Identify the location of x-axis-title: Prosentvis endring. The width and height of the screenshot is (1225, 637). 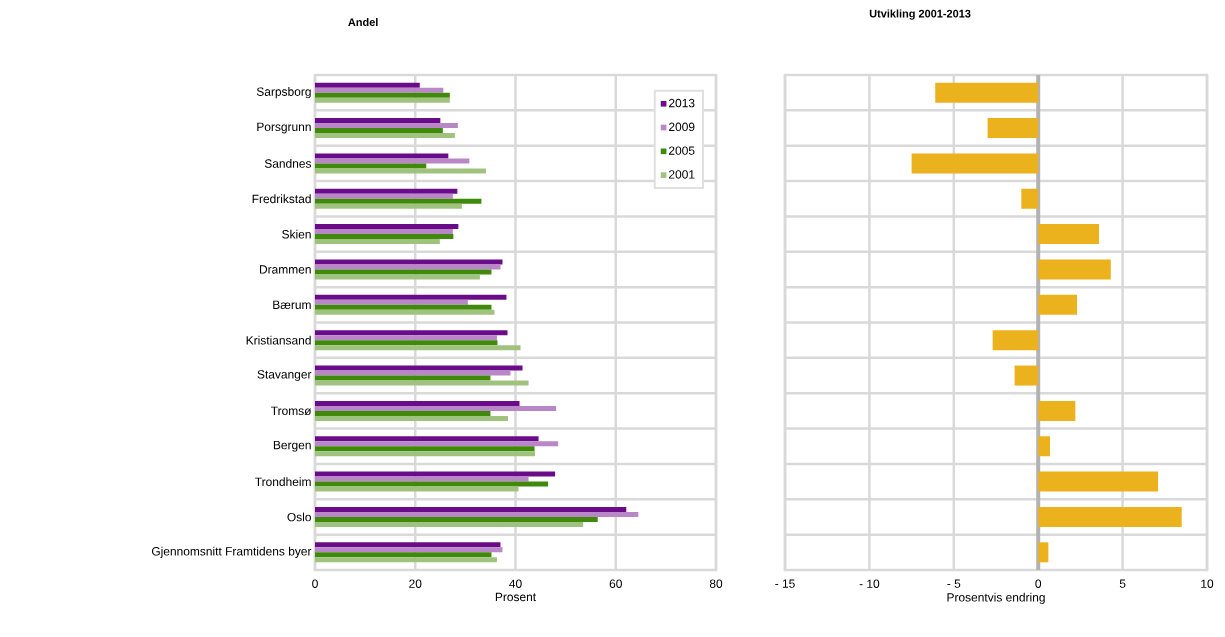
(996, 598).